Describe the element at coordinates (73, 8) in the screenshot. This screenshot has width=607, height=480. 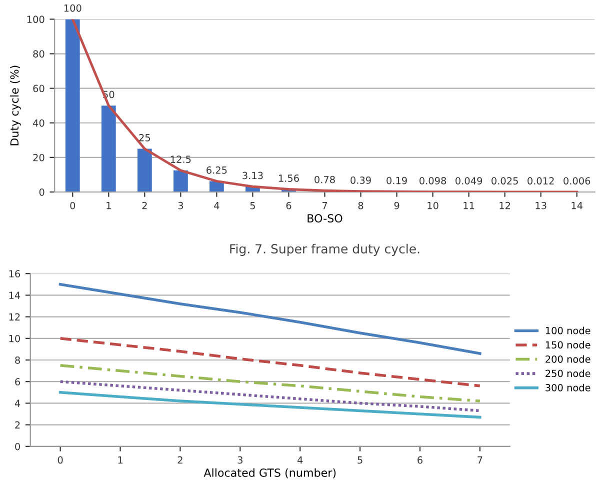
I see `data-label: 100` at that location.